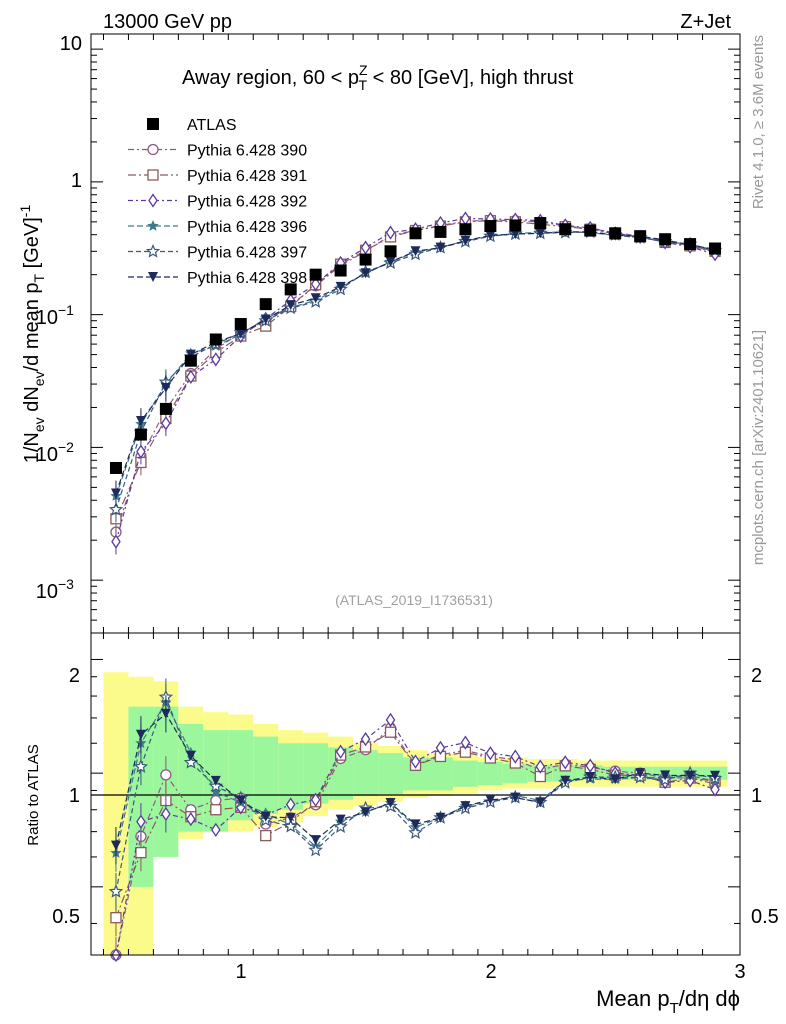  What do you see at coordinates (66, 584) in the screenshot?
I see `ytick-label-0.001-exp: −3` at bounding box center [66, 584].